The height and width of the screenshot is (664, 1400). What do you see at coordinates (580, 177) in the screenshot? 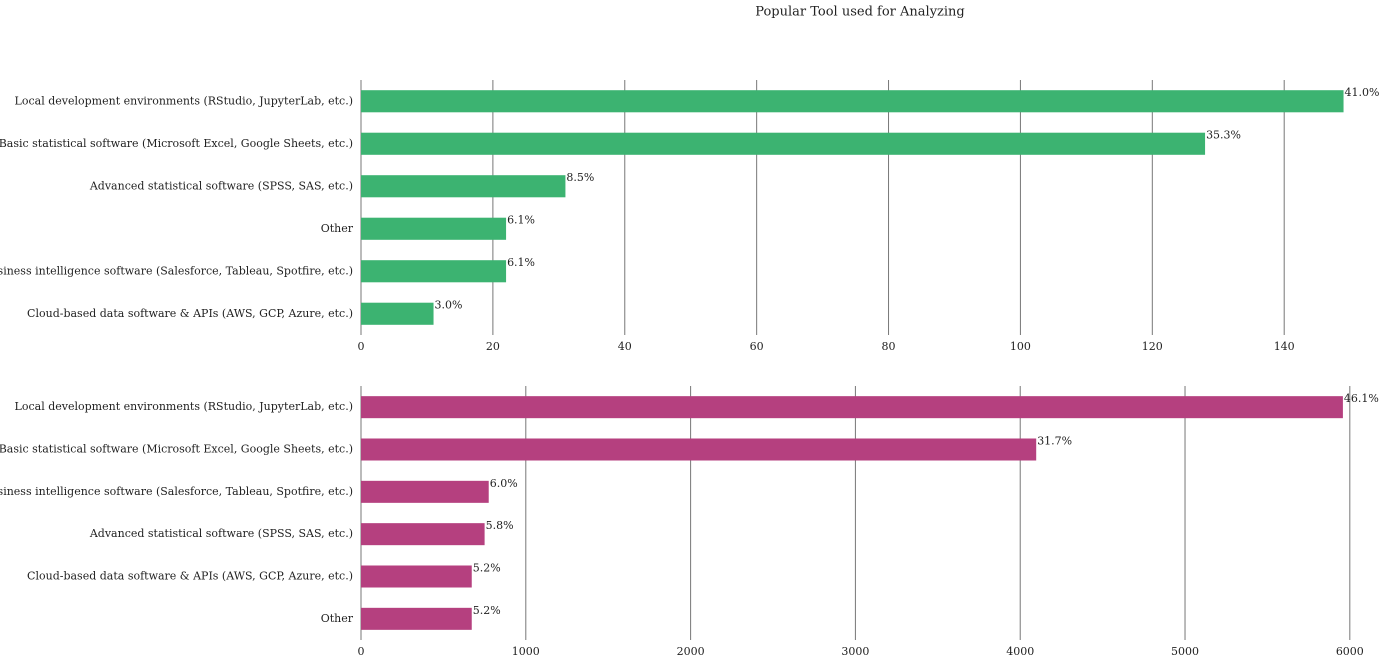
I see `value-label: 8.5%` at bounding box center [580, 177].